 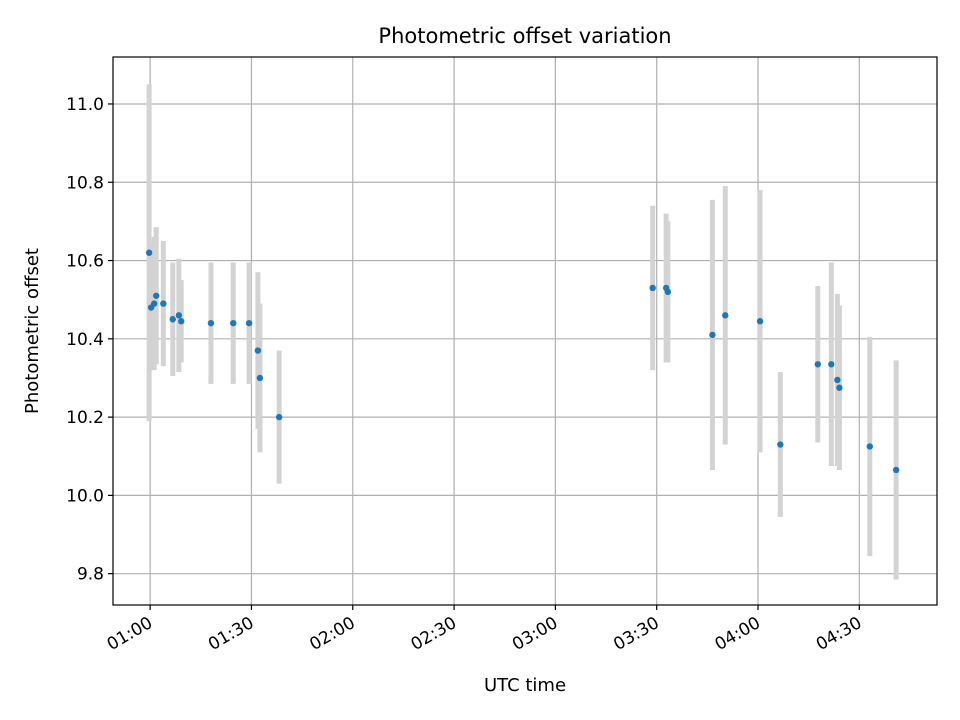 What do you see at coordinates (524, 36) in the screenshot?
I see `chart-title: Photometric offset variation` at bounding box center [524, 36].